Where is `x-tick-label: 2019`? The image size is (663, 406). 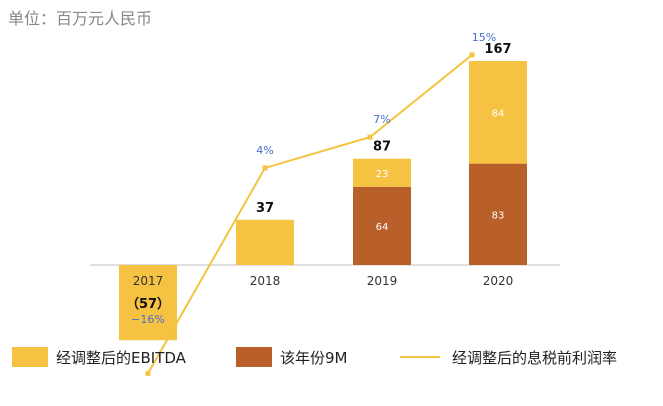
x-tick-label: 2019 is located at coordinates (382, 281).